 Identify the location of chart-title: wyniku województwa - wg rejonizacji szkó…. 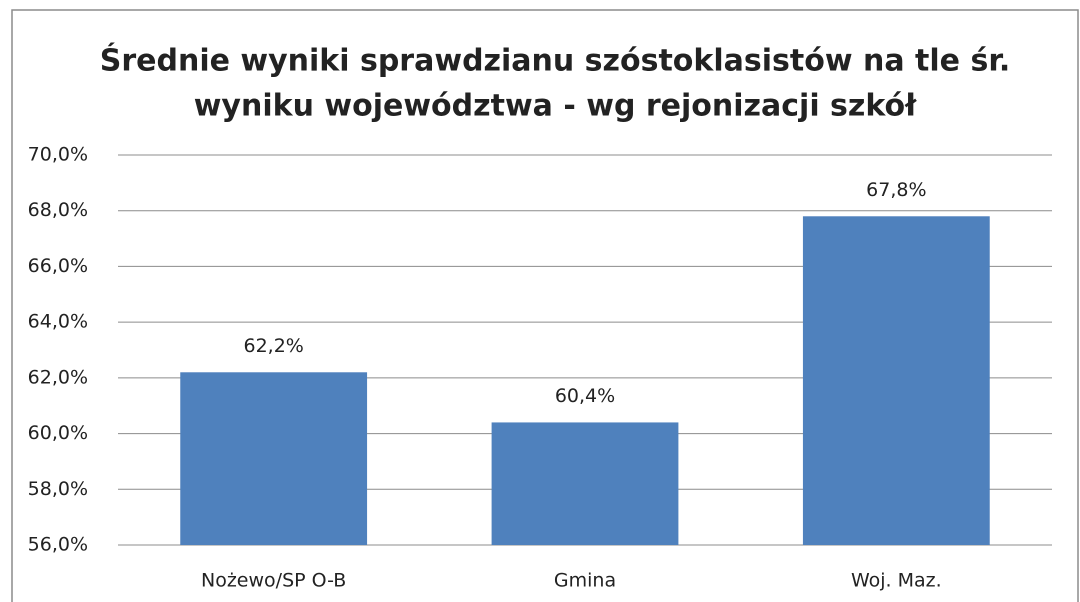
(555, 106).